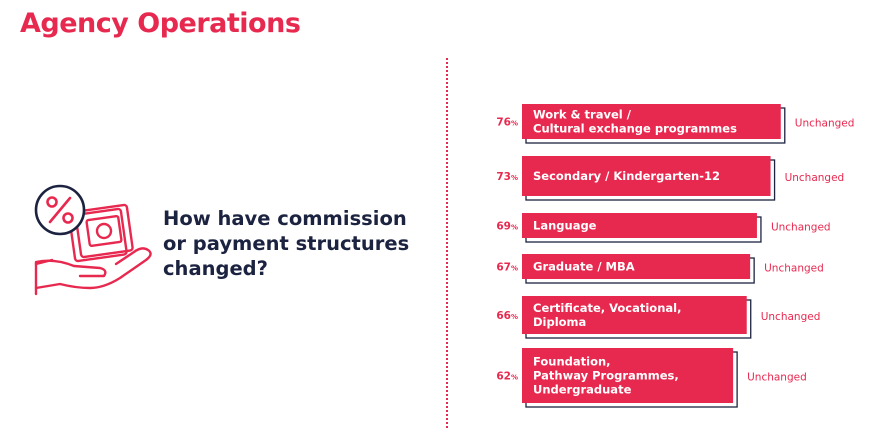 This screenshot has height=434, width=874. I want to click on value-label: 67%, so click(507, 268).